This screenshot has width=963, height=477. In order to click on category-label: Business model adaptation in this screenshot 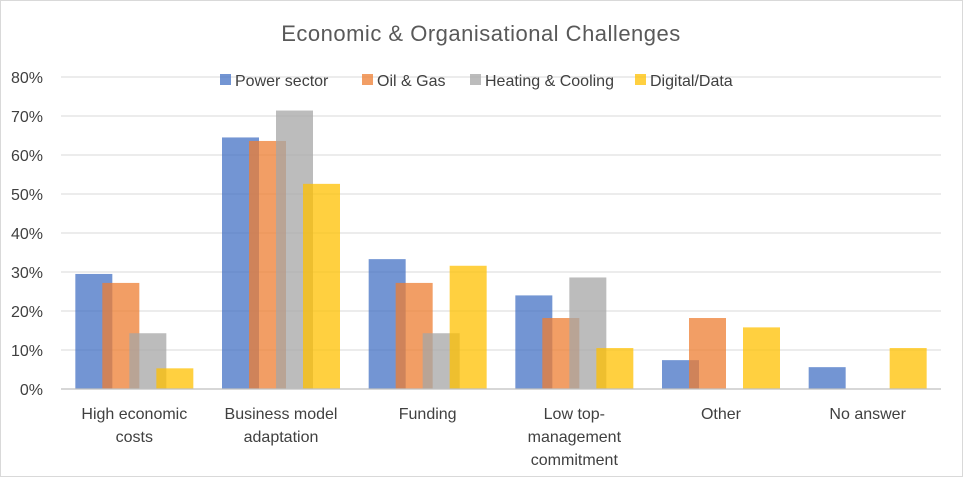, I will do `click(281, 426)`.